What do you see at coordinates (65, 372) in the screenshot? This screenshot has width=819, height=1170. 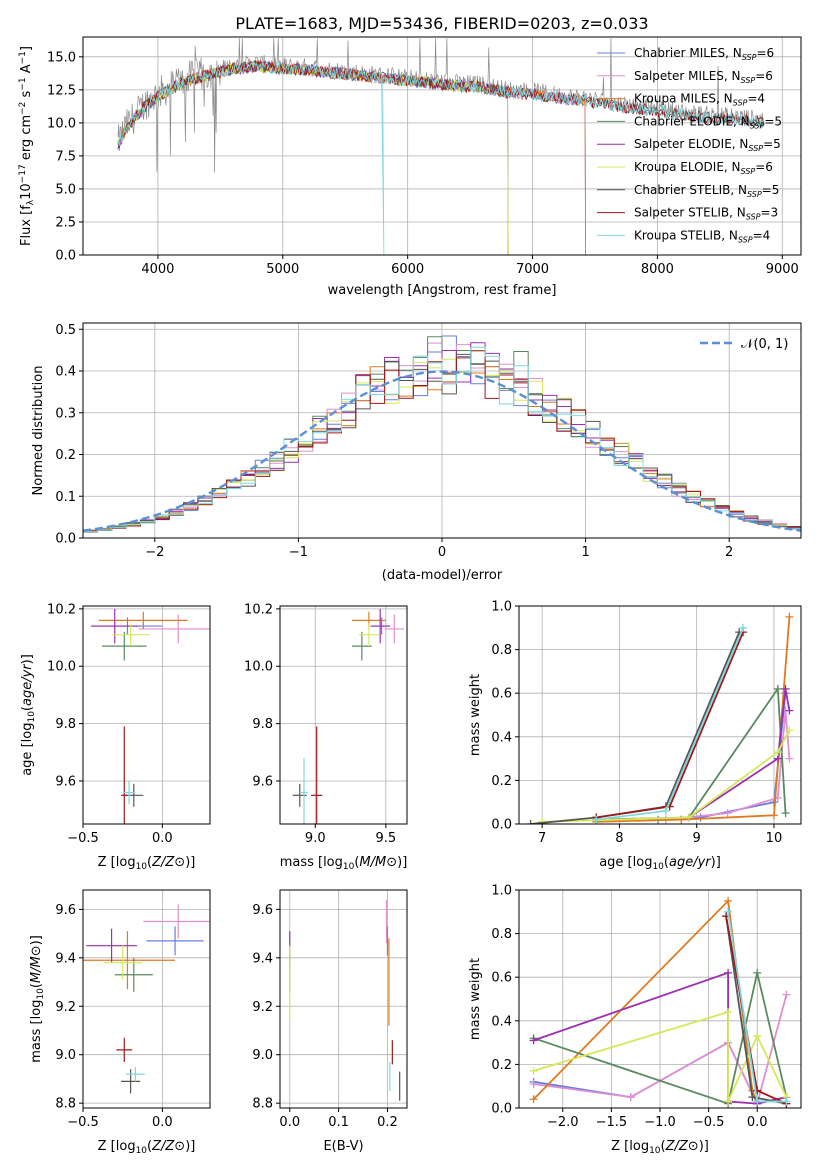 I see `tick-label-y: 0.4` at bounding box center [65, 372].